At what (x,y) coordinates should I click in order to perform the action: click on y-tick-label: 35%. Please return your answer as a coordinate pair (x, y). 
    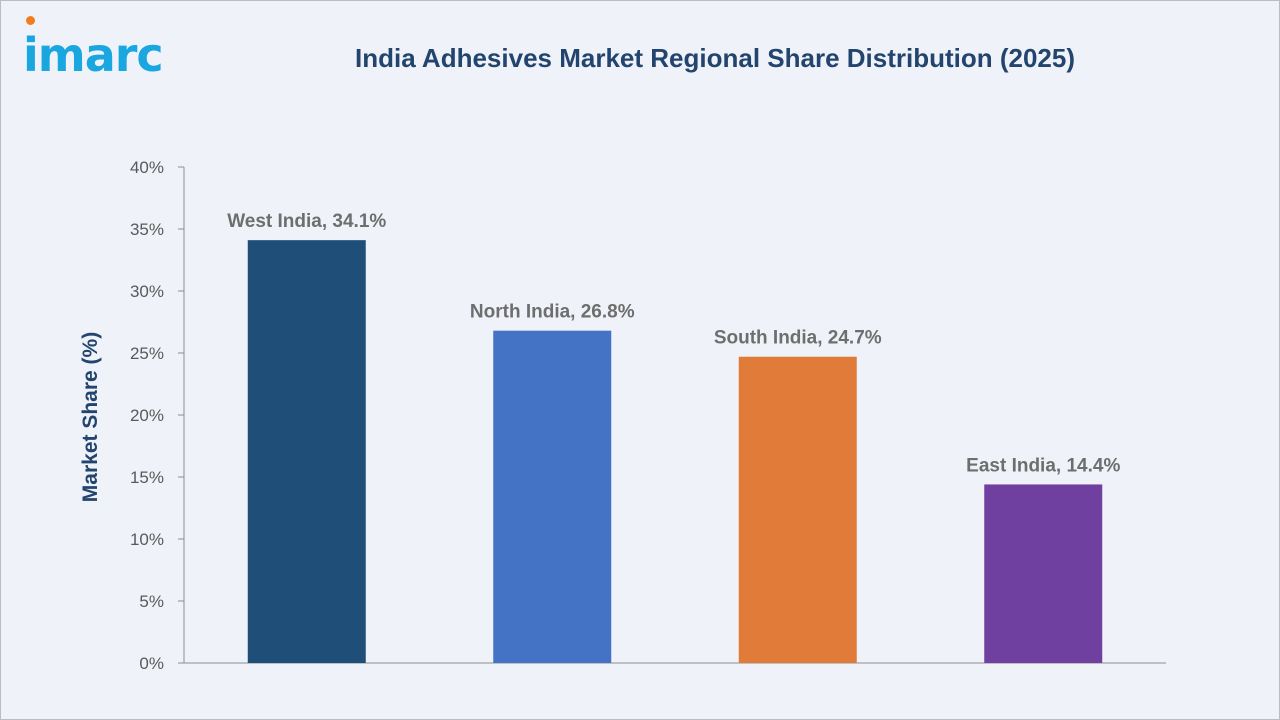
    Looking at the image, I should click on (147, 229).